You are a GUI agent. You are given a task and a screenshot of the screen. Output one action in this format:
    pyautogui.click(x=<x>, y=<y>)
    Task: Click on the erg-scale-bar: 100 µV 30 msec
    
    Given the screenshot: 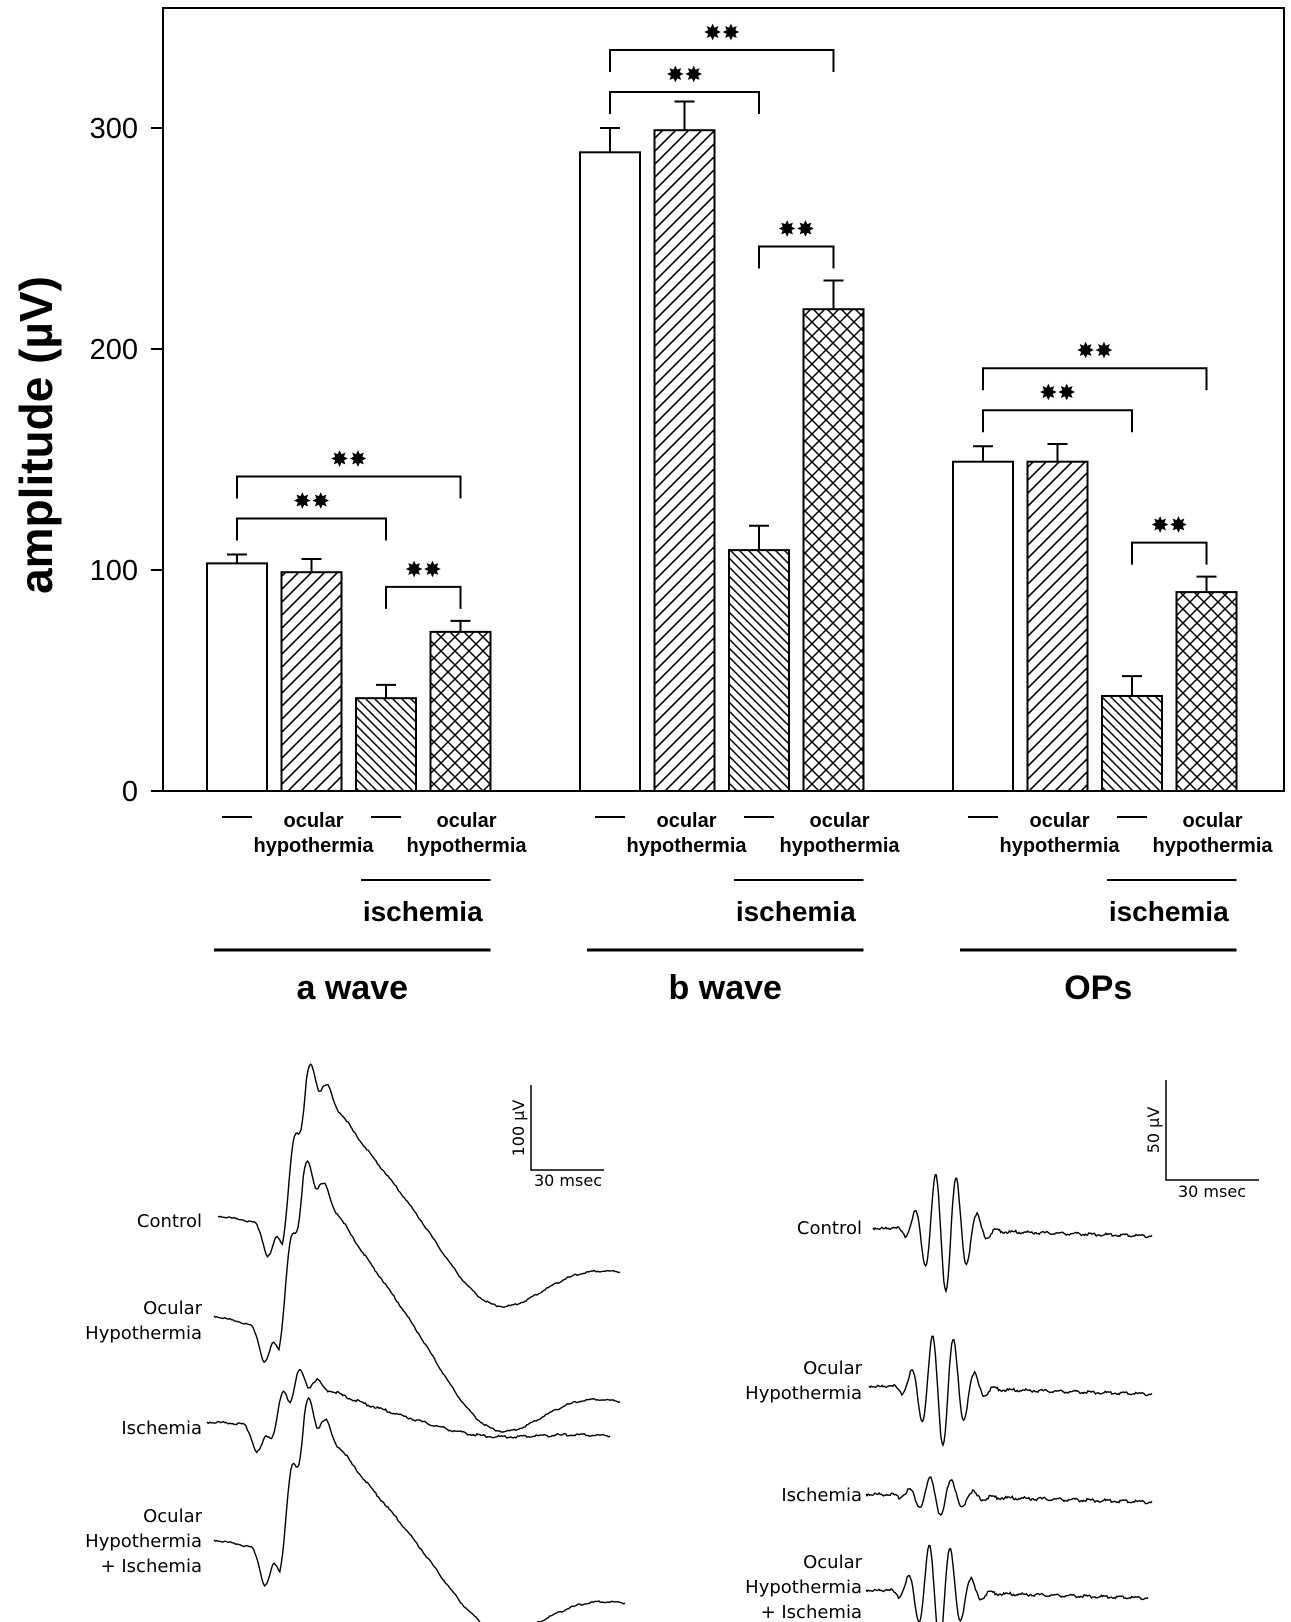 What is the action you would take?
    pyautogui.click(x=556, y=1137)
    